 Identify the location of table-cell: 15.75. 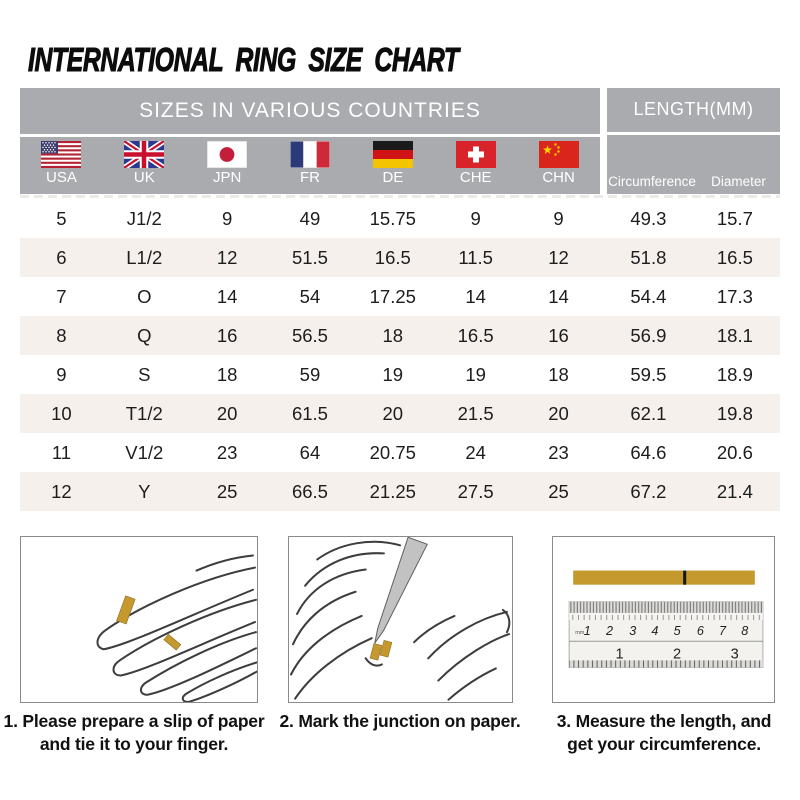
(392, 218).